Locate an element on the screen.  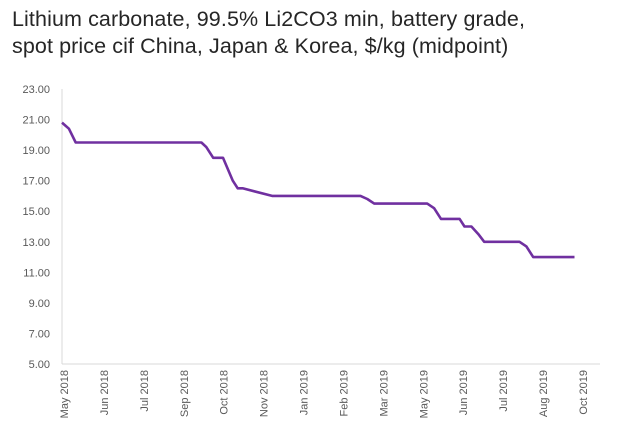
x-tick-label: Aug 2019 is located at coordinates (544, 393).